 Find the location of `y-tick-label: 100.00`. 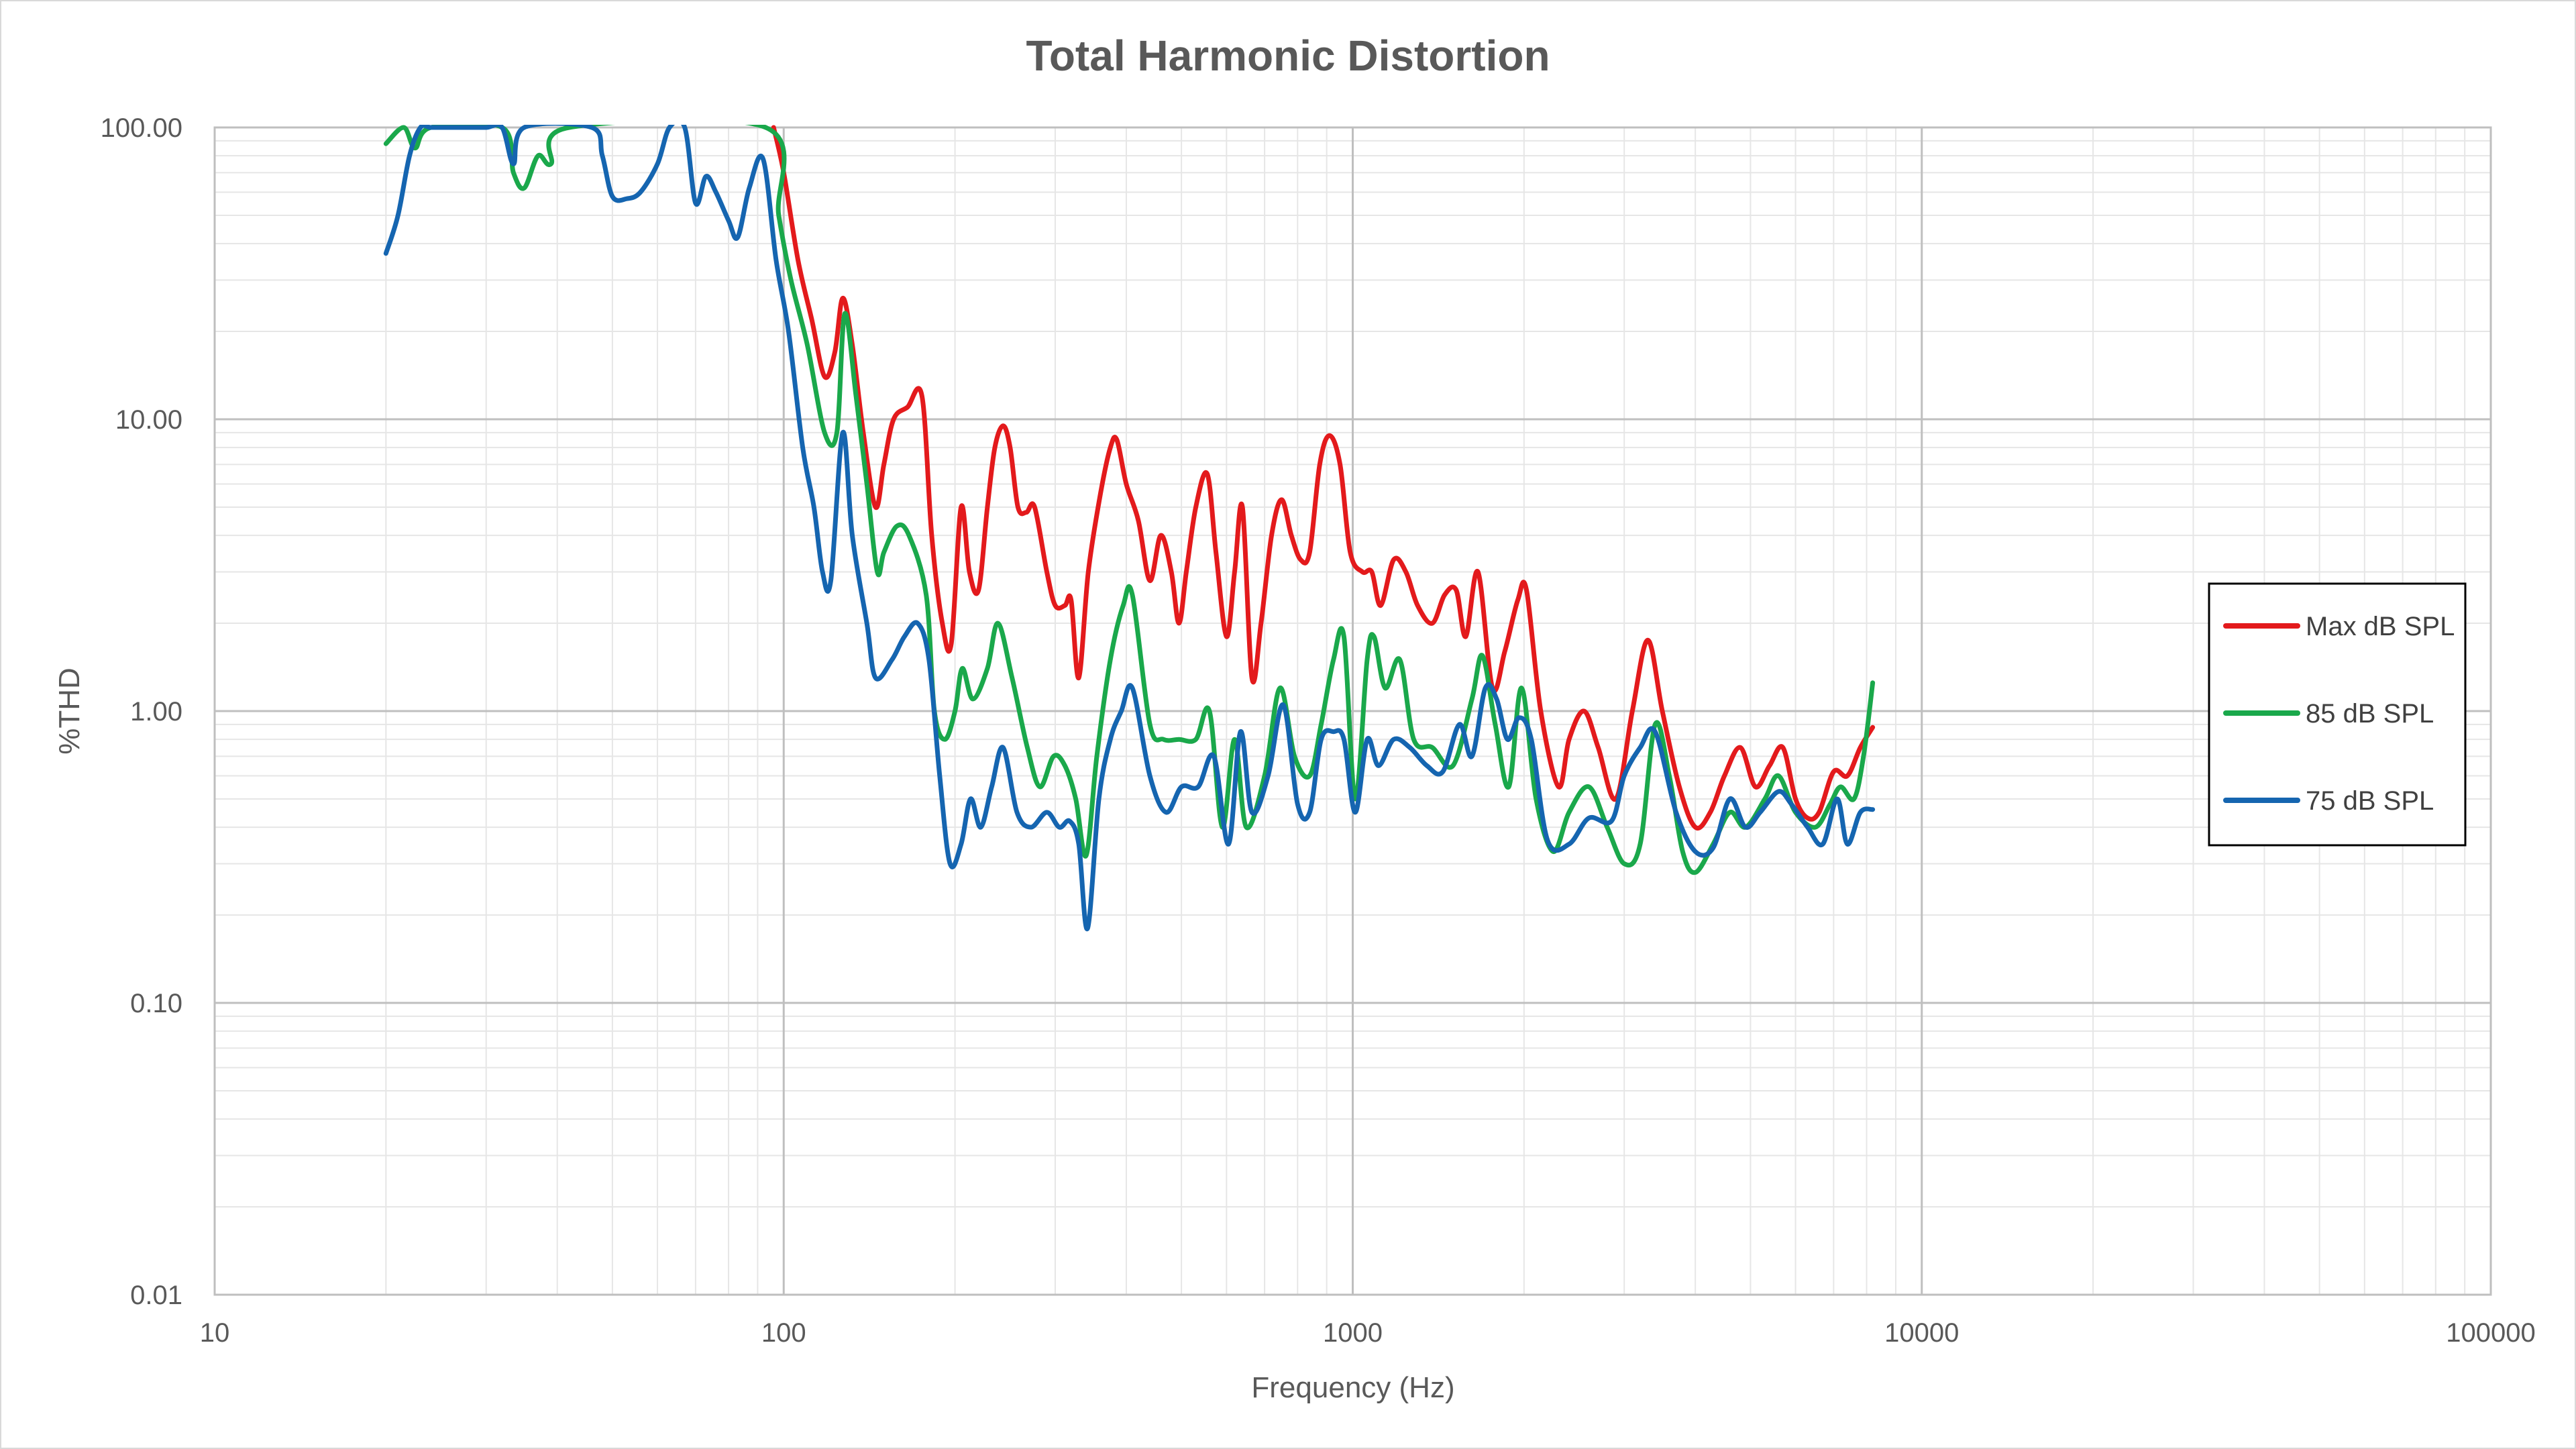

y-tick-label: 100.00 is located at coordinates (141, 128).